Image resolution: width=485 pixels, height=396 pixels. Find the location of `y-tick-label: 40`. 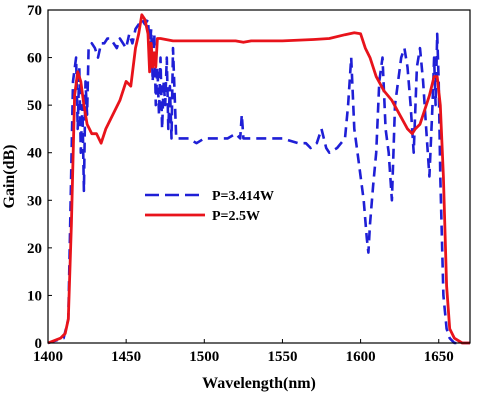

y-tick-label: 40 is located at coordinates (34, 154).